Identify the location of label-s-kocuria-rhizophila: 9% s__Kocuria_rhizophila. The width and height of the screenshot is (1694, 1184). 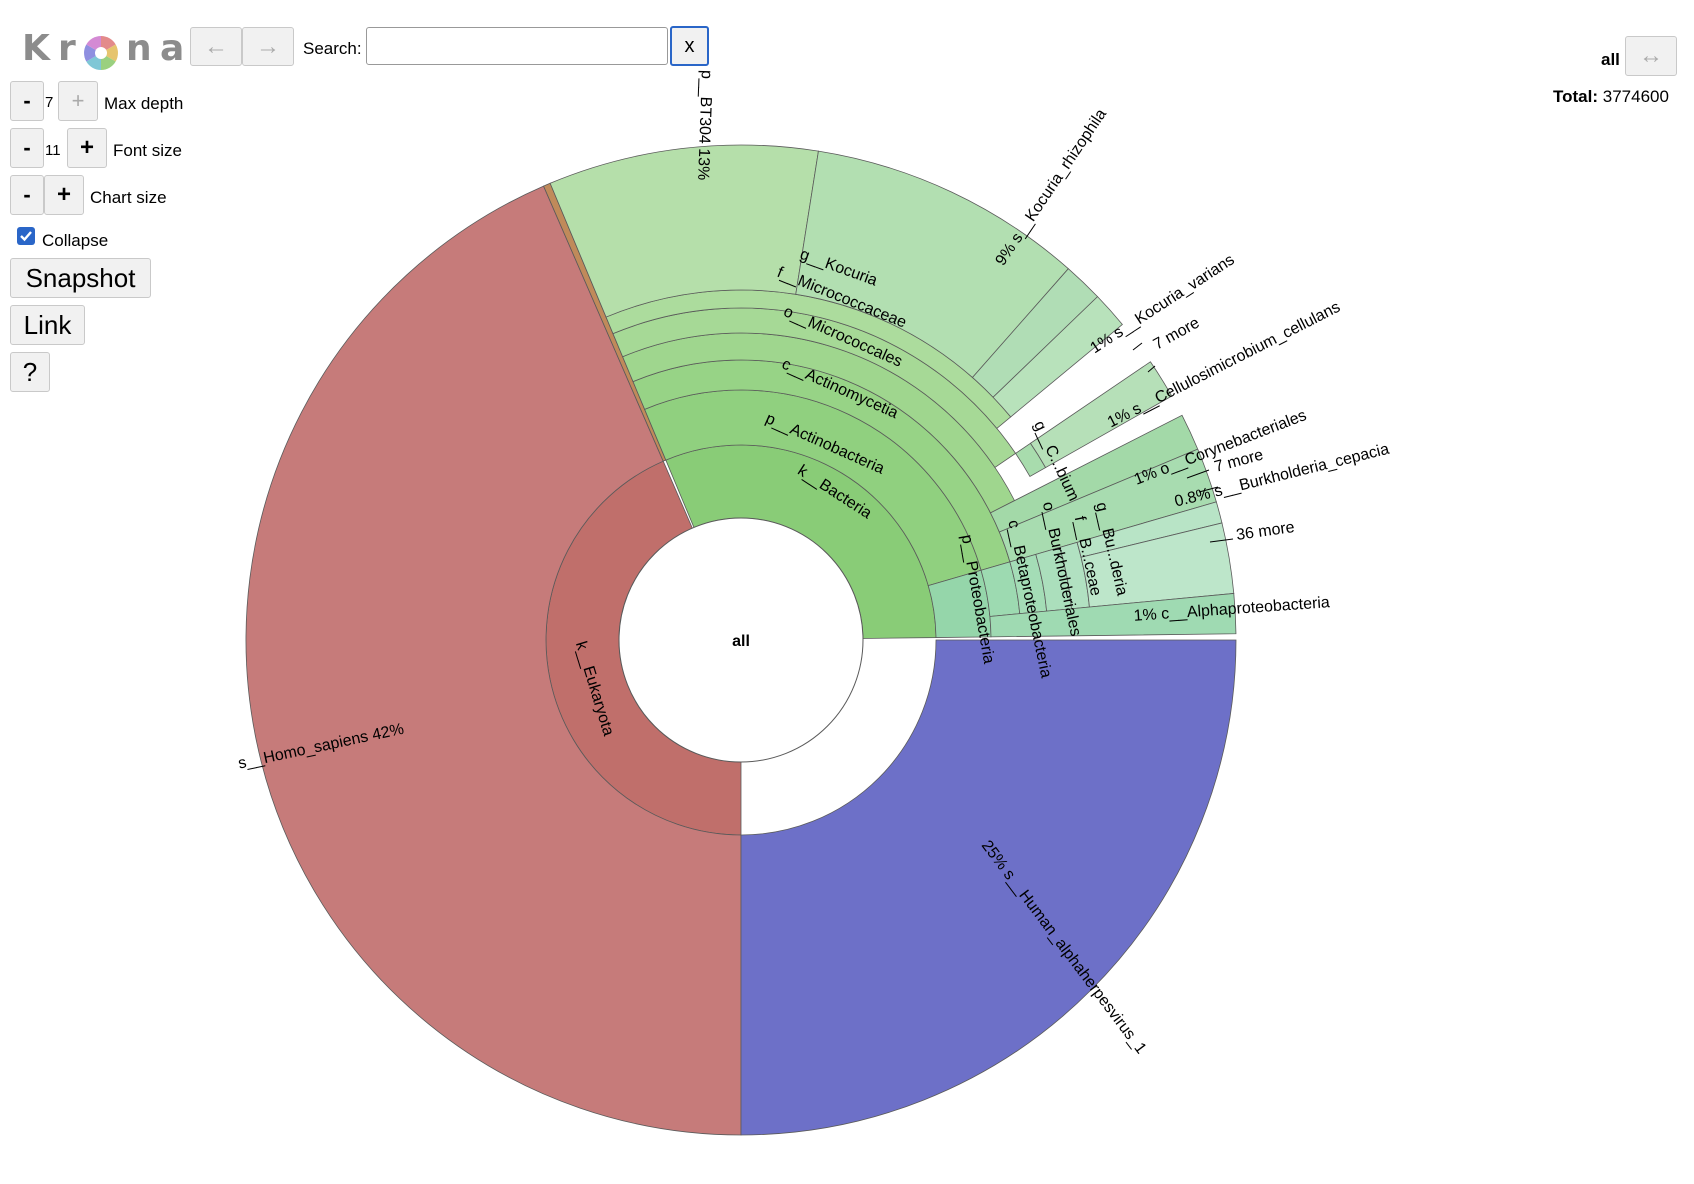
(1051, 187).